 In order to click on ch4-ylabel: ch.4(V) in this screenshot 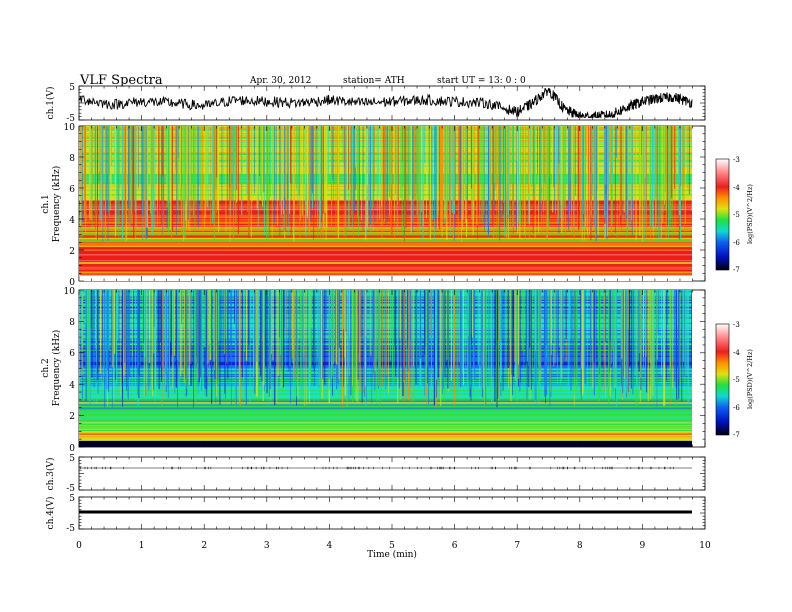, I will do `click(50, 513)`.